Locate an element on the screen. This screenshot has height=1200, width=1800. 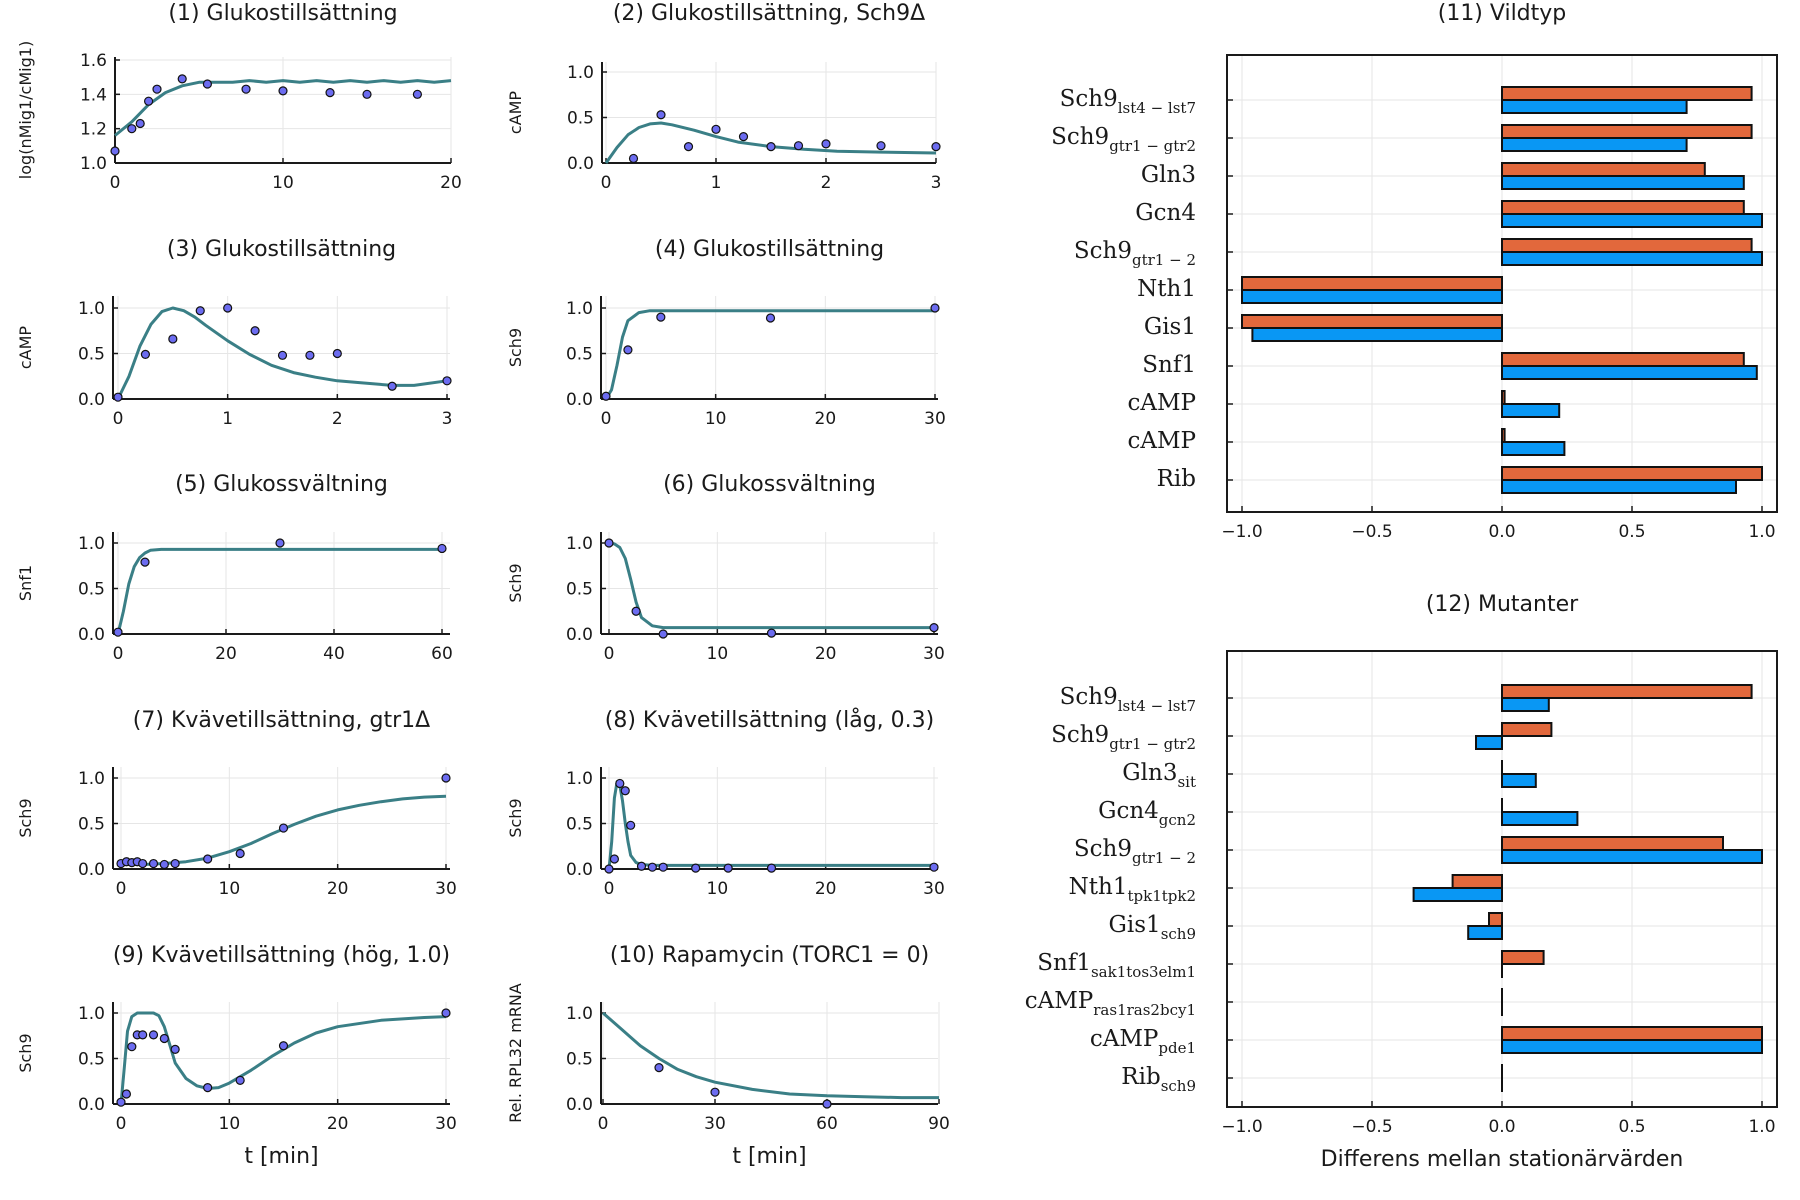
category-label-sub: pde1 is located at coordinates (1177, 1048).